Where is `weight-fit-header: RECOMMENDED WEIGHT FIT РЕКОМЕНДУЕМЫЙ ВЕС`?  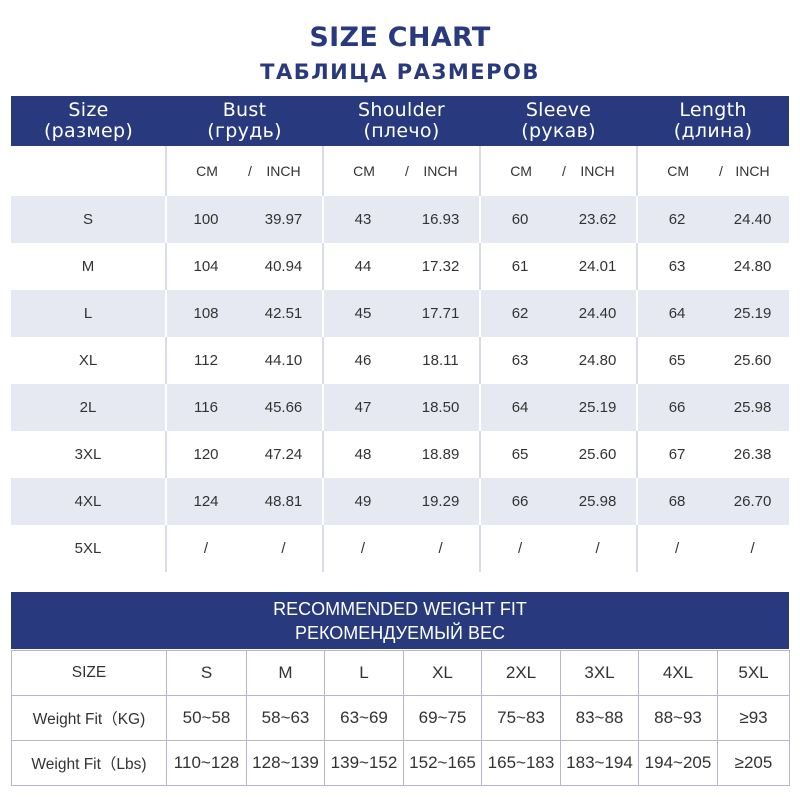 weight-fit-header: RECOMMENDED WEIGHT FIT РЕКОМЕНДУЕМЫЙ ВЕС is located at coordinates (400, 620).